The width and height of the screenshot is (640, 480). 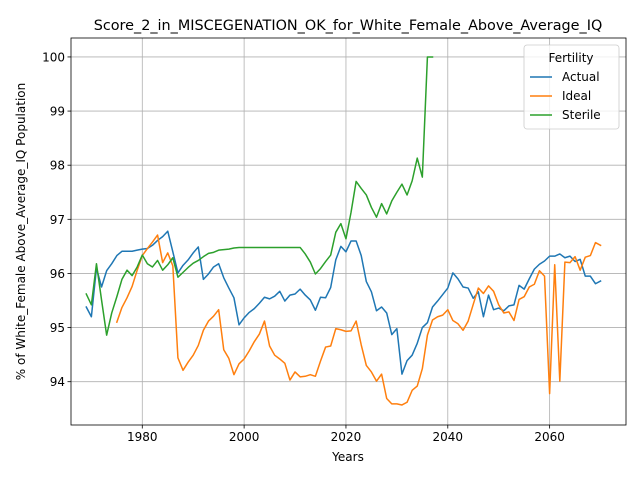 What do you see at coordinates (570, 58) in the screenshot?
I see `legend-title: Fertility` at bounding box center [570, 58].